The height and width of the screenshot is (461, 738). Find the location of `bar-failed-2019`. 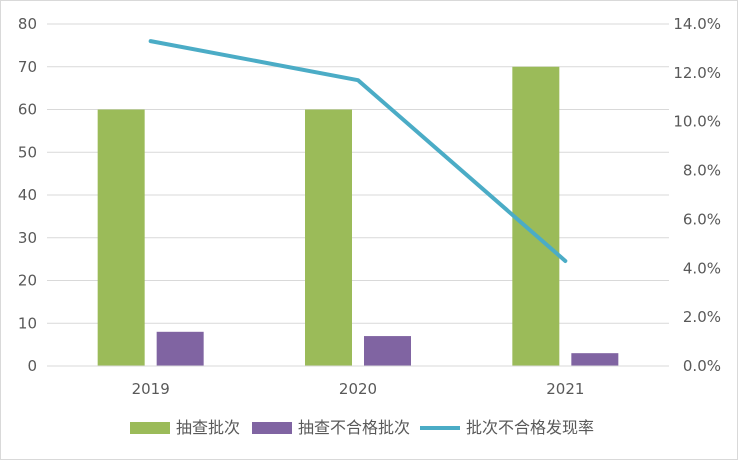

bar-failed-2019 is located at coordinates (180, 349).